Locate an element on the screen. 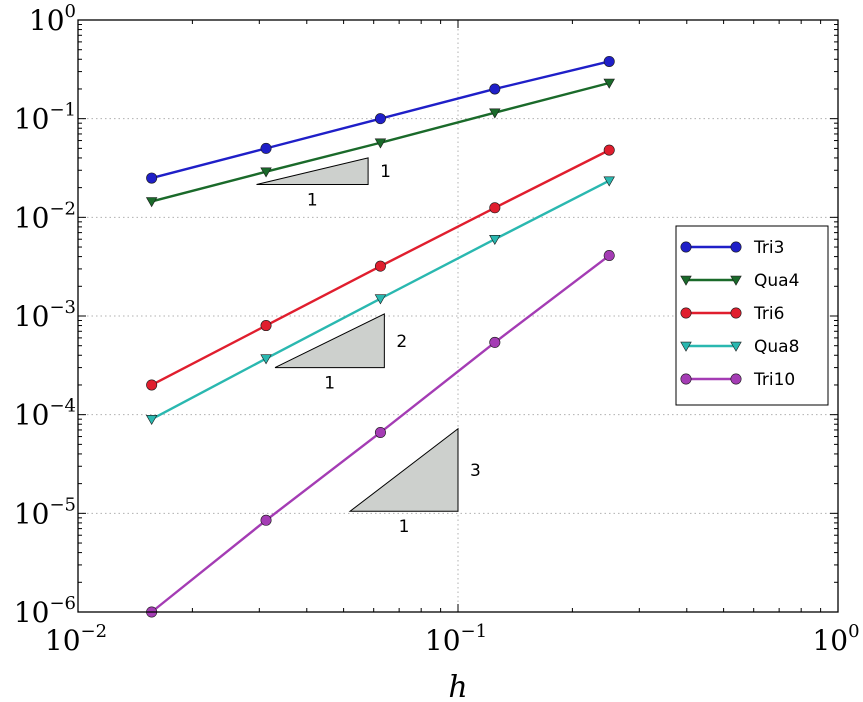  x-tick-label-0: 10⁻² is located at coordinates (76, 639).